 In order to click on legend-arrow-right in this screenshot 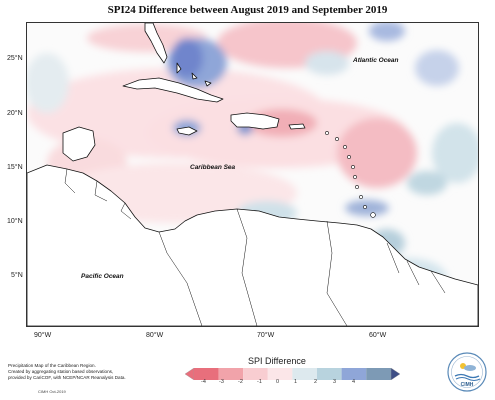, I will do `click(395, 374)`.